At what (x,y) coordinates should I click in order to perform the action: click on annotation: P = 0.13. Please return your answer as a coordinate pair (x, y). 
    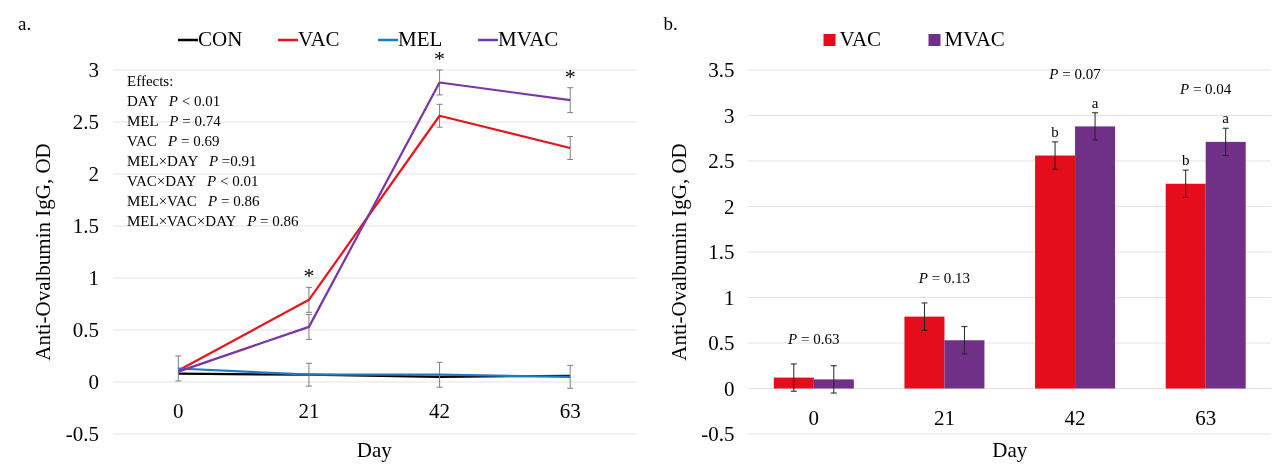
    Looking at the image, I should click on (944, 277).